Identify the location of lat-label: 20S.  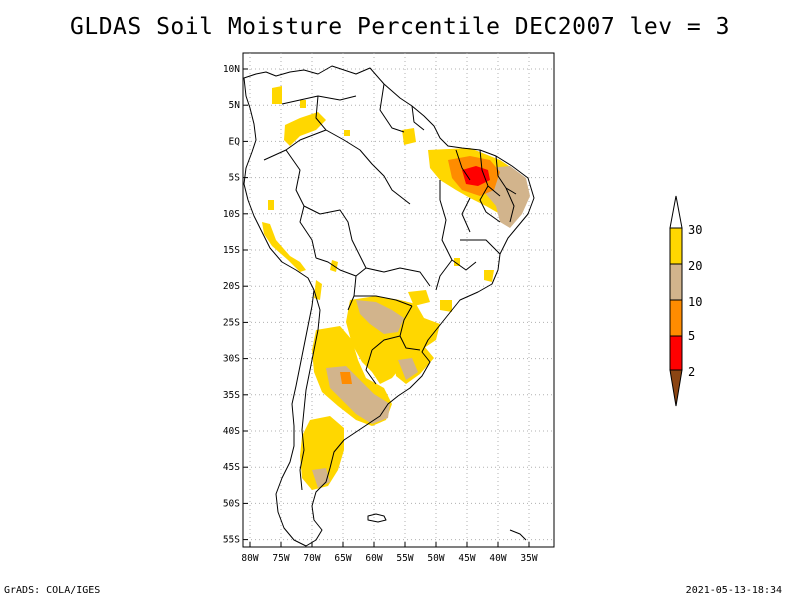
(231, 286).